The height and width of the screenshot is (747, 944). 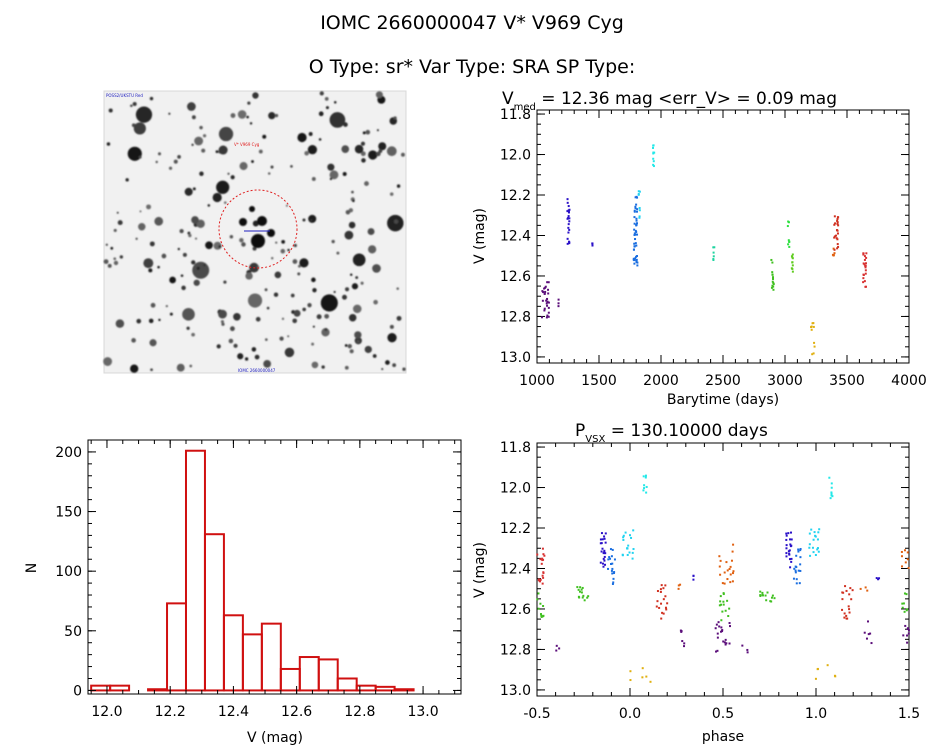 What do you see at coordinates (686, 431) in the screenshot?
I see `phase-title-rest: = 130.10000 days` at bounding box center [686, 431].